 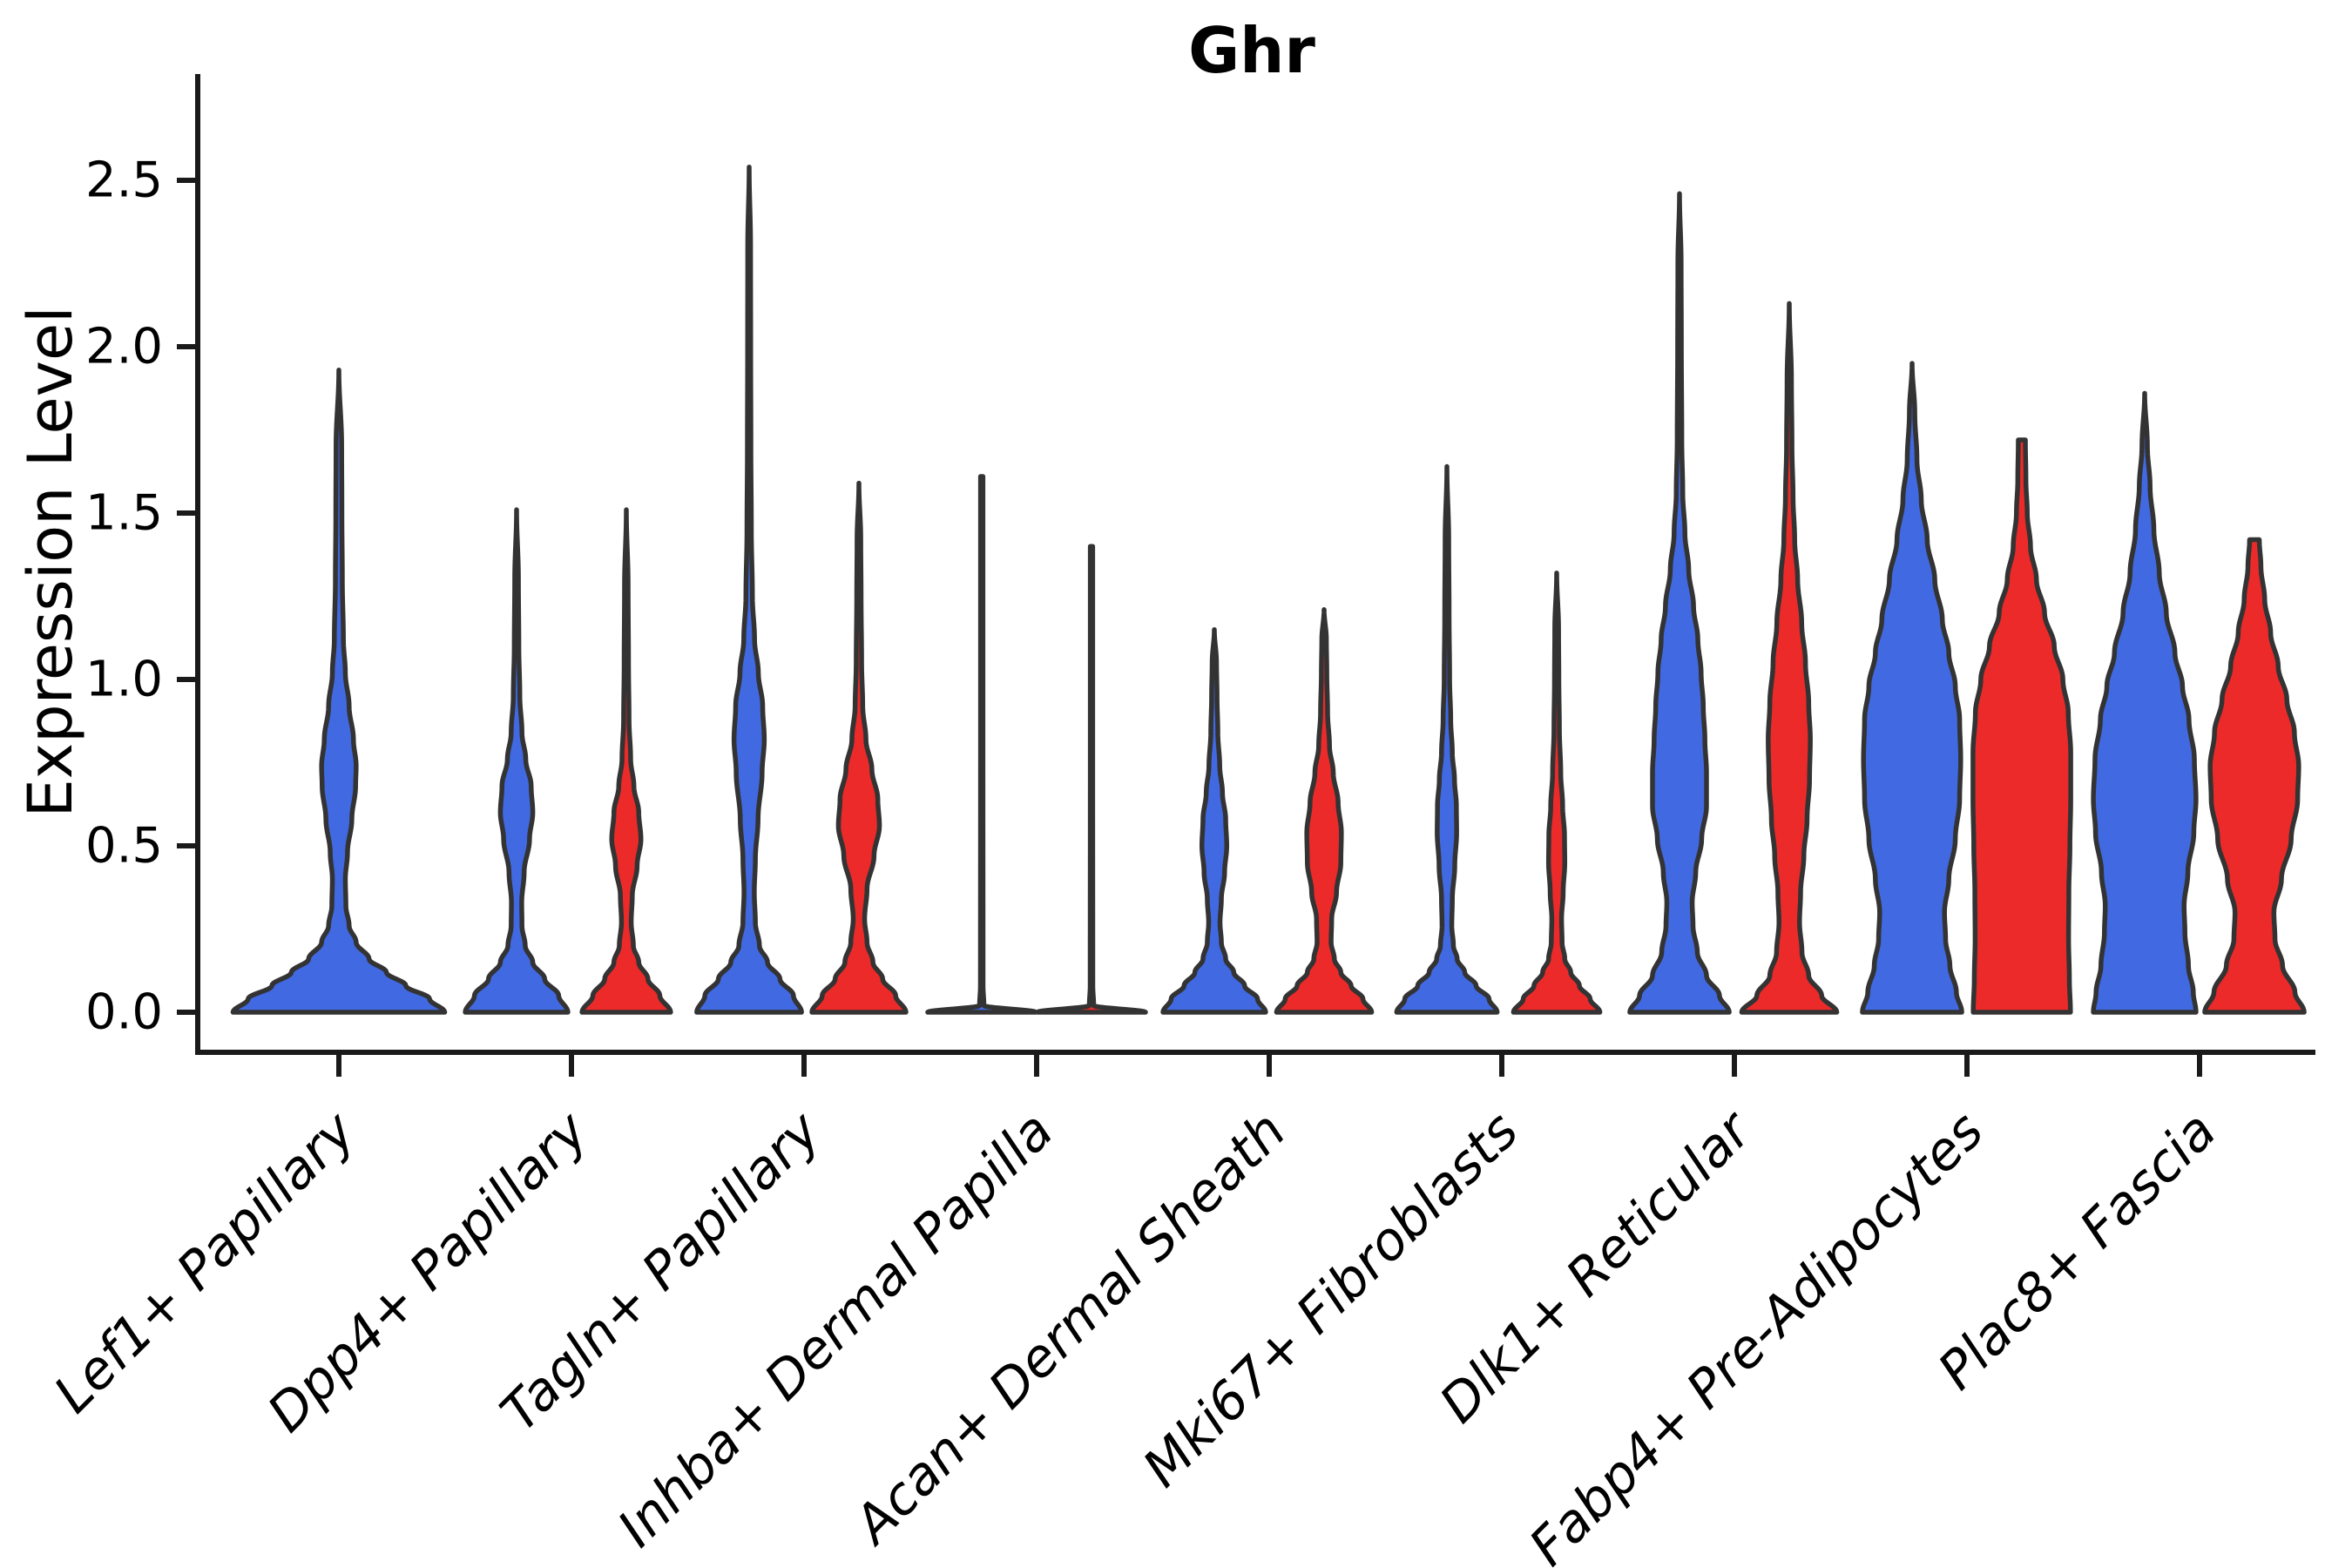 What do you see at coordinates (859, 747) in the screenshot?
I see `violin-tagln-papillary-red` at bounding box center [859, 747].